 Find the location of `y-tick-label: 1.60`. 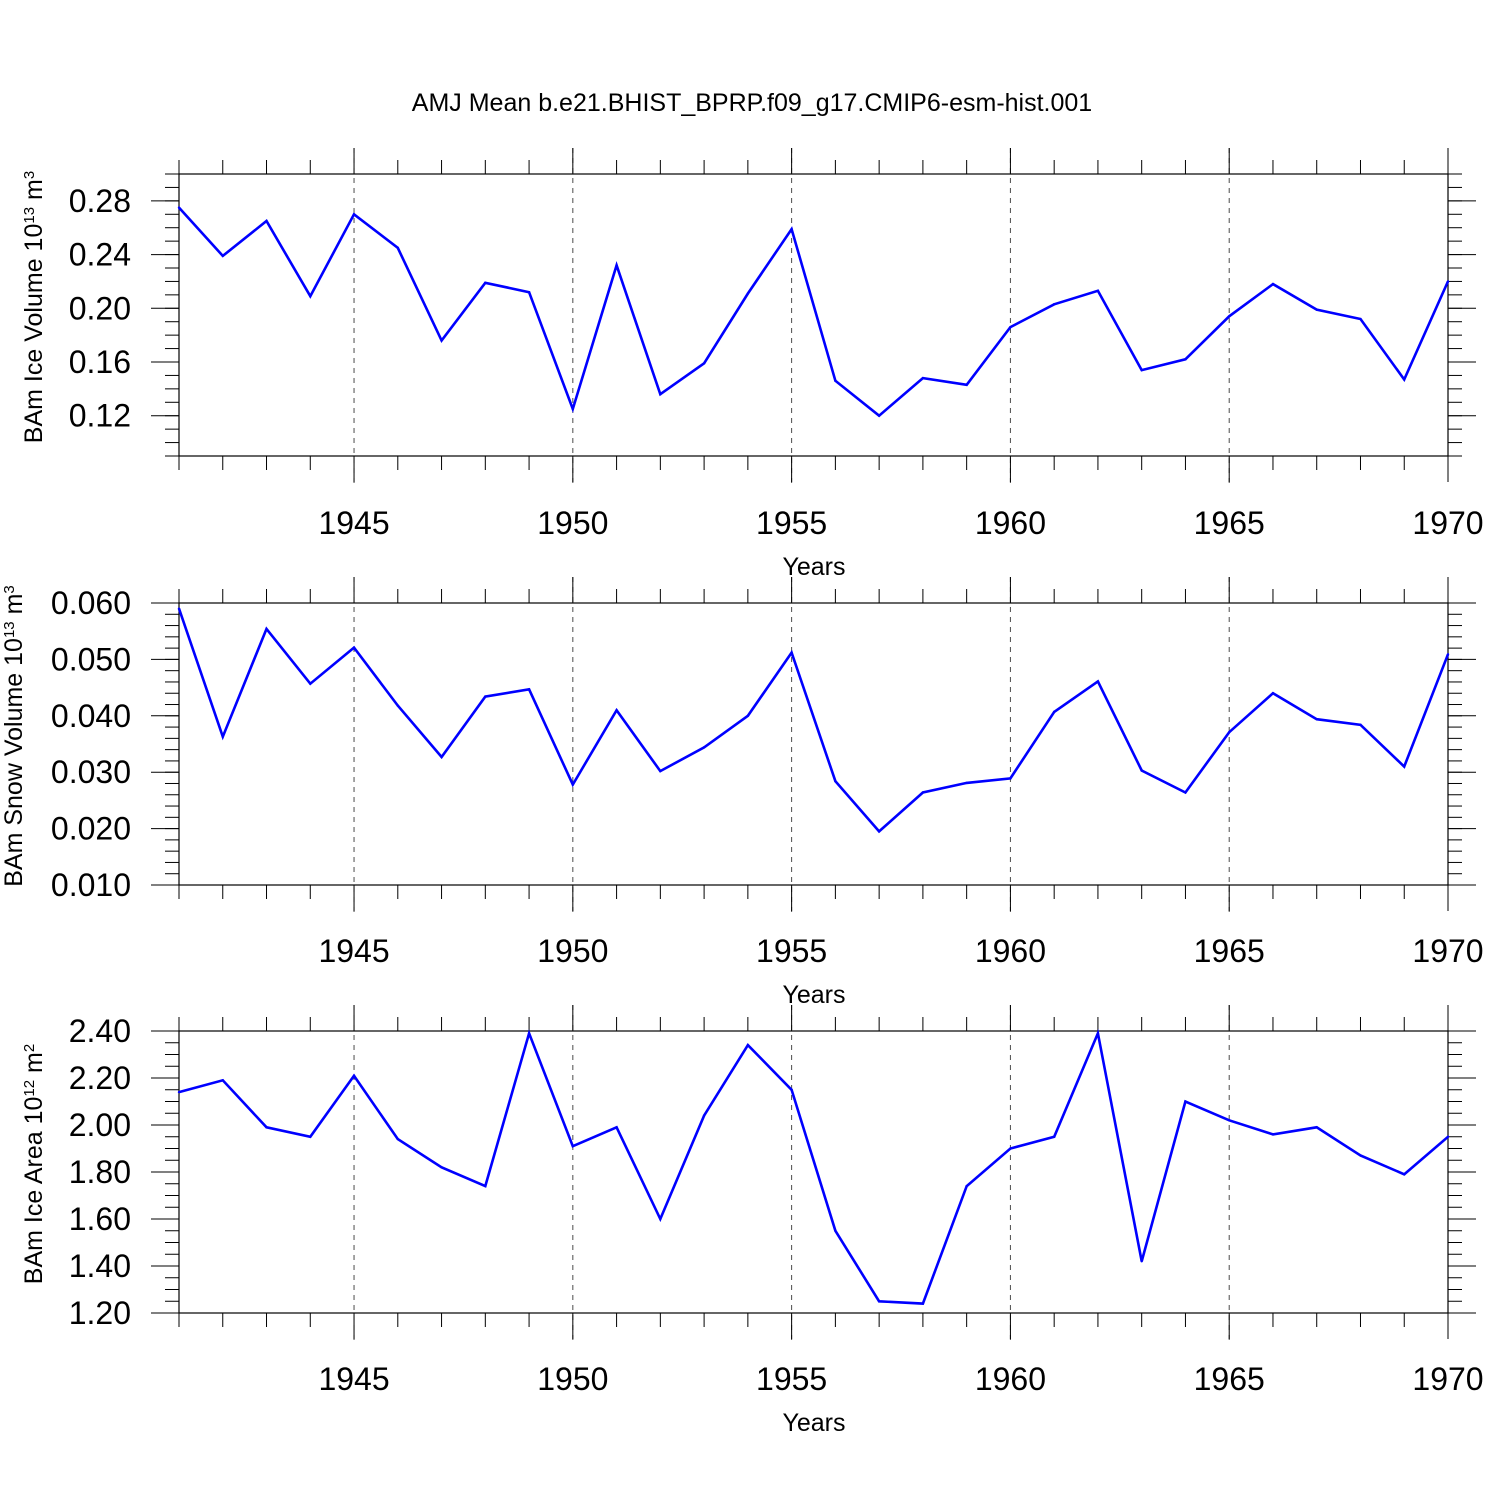

y-tick-label: 1.60 is located at coordinates (100, 1219).